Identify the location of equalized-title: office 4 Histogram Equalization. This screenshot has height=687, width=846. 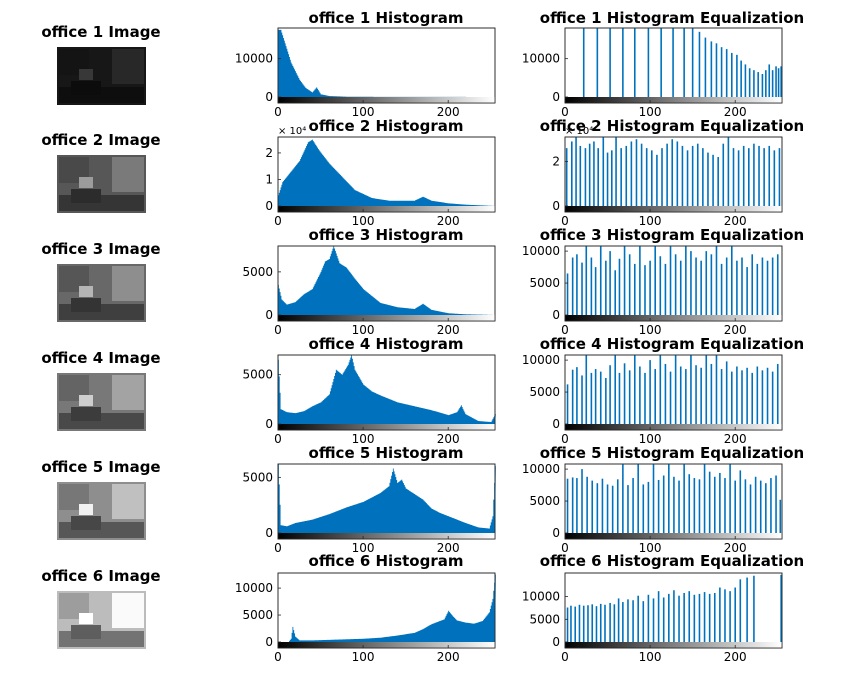
(672, 344).